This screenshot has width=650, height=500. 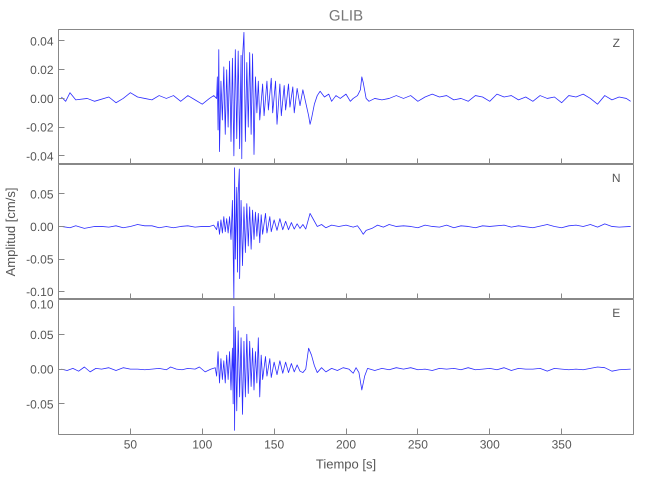 What do you see at coordinates (131, 445) in the screenshot?
I see `x-tick-label: 50` at bounding box center [131, 445].